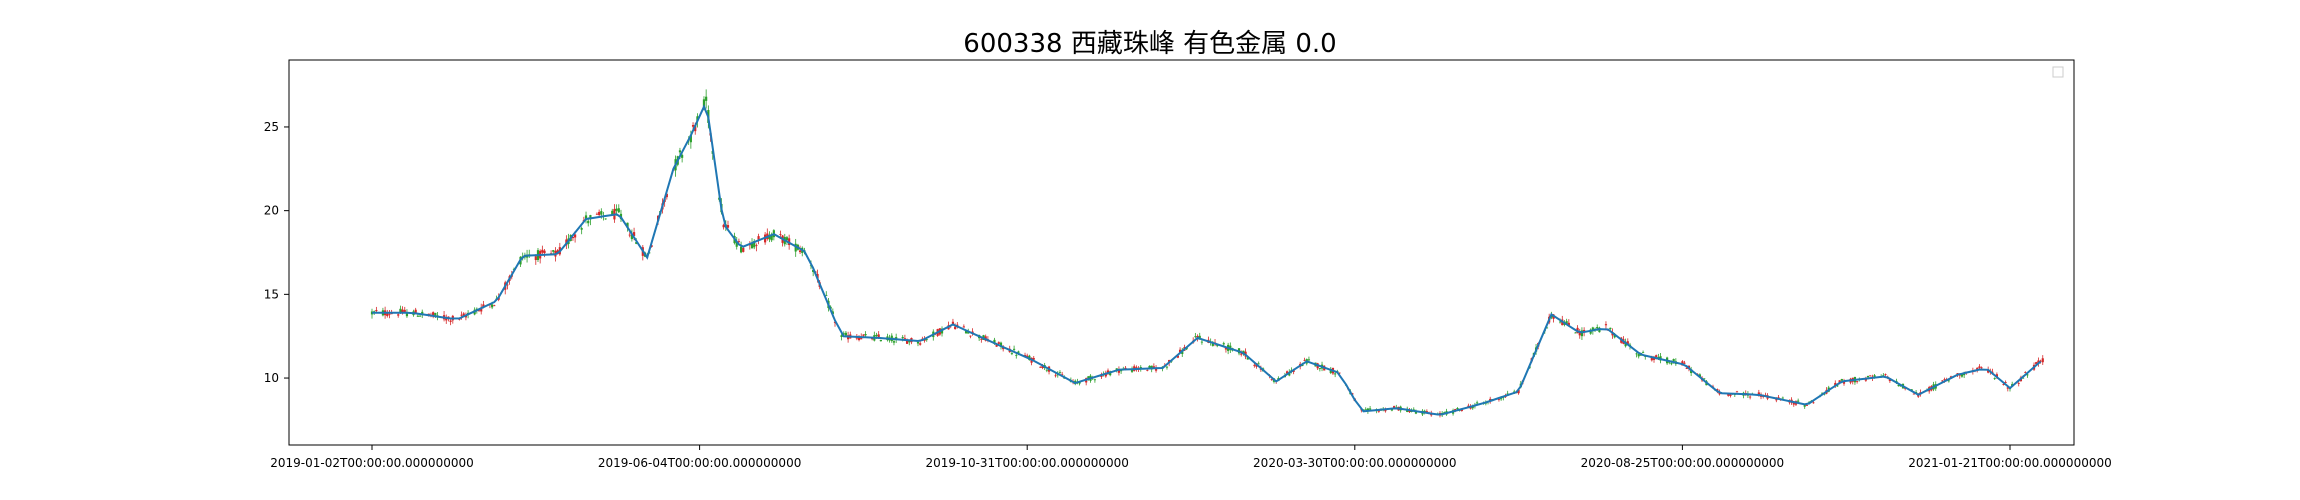 The width and height of the screenshot is (2300, 500). Describe the element at coordinates (271, 378) in the screenshot. I see `y-tick-label: 10` at that location.